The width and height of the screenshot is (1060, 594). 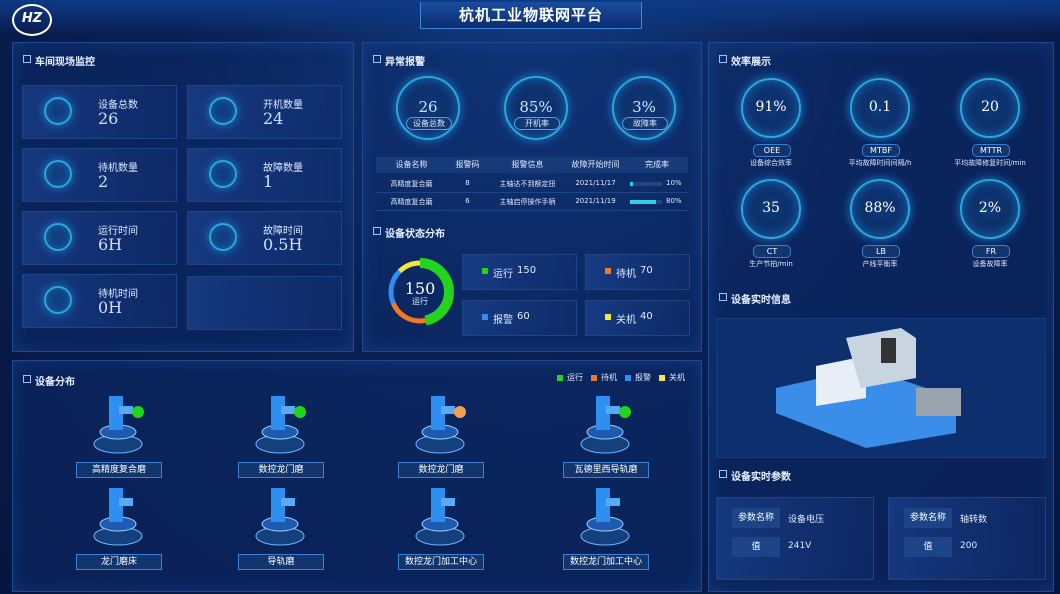 I want to click on metric-label: 平均故障时间间隔/h, so click(x=880, y=163).